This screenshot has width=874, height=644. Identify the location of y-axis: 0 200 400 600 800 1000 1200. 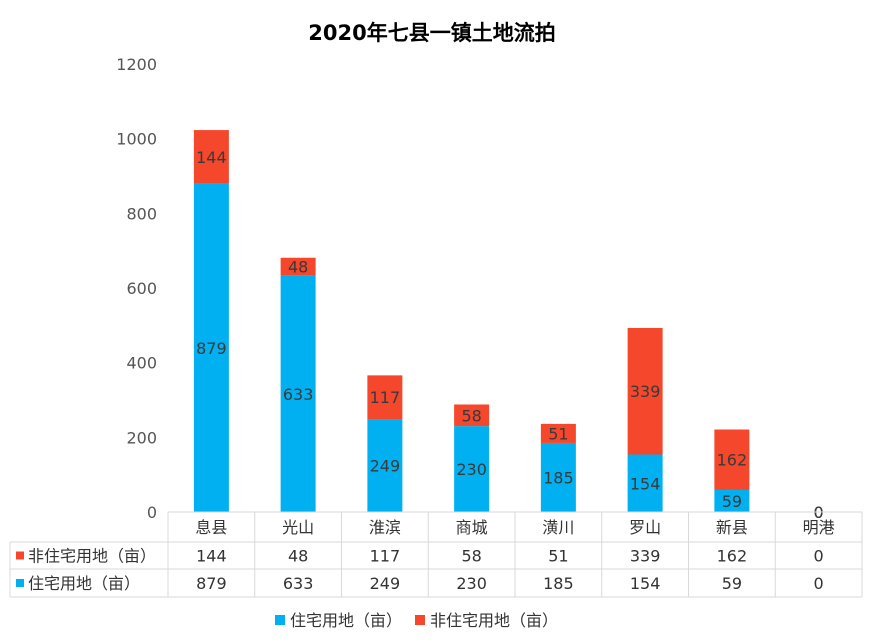
(136, 288).